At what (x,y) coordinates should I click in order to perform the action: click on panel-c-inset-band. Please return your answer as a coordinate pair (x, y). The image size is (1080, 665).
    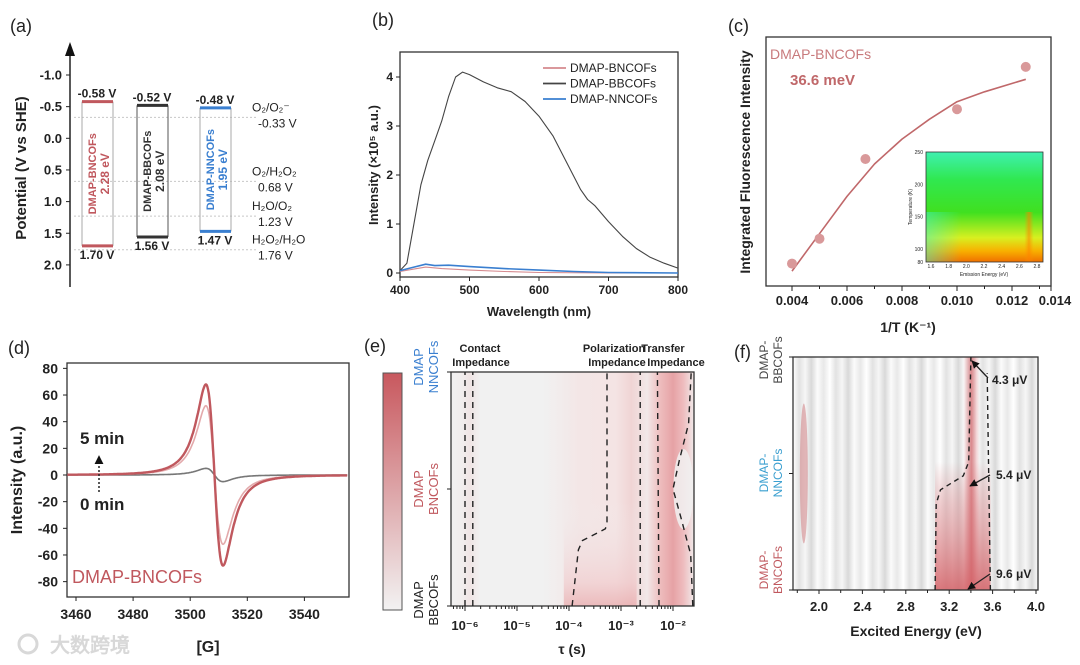
    Looking at the image, I should click on (984, 237).